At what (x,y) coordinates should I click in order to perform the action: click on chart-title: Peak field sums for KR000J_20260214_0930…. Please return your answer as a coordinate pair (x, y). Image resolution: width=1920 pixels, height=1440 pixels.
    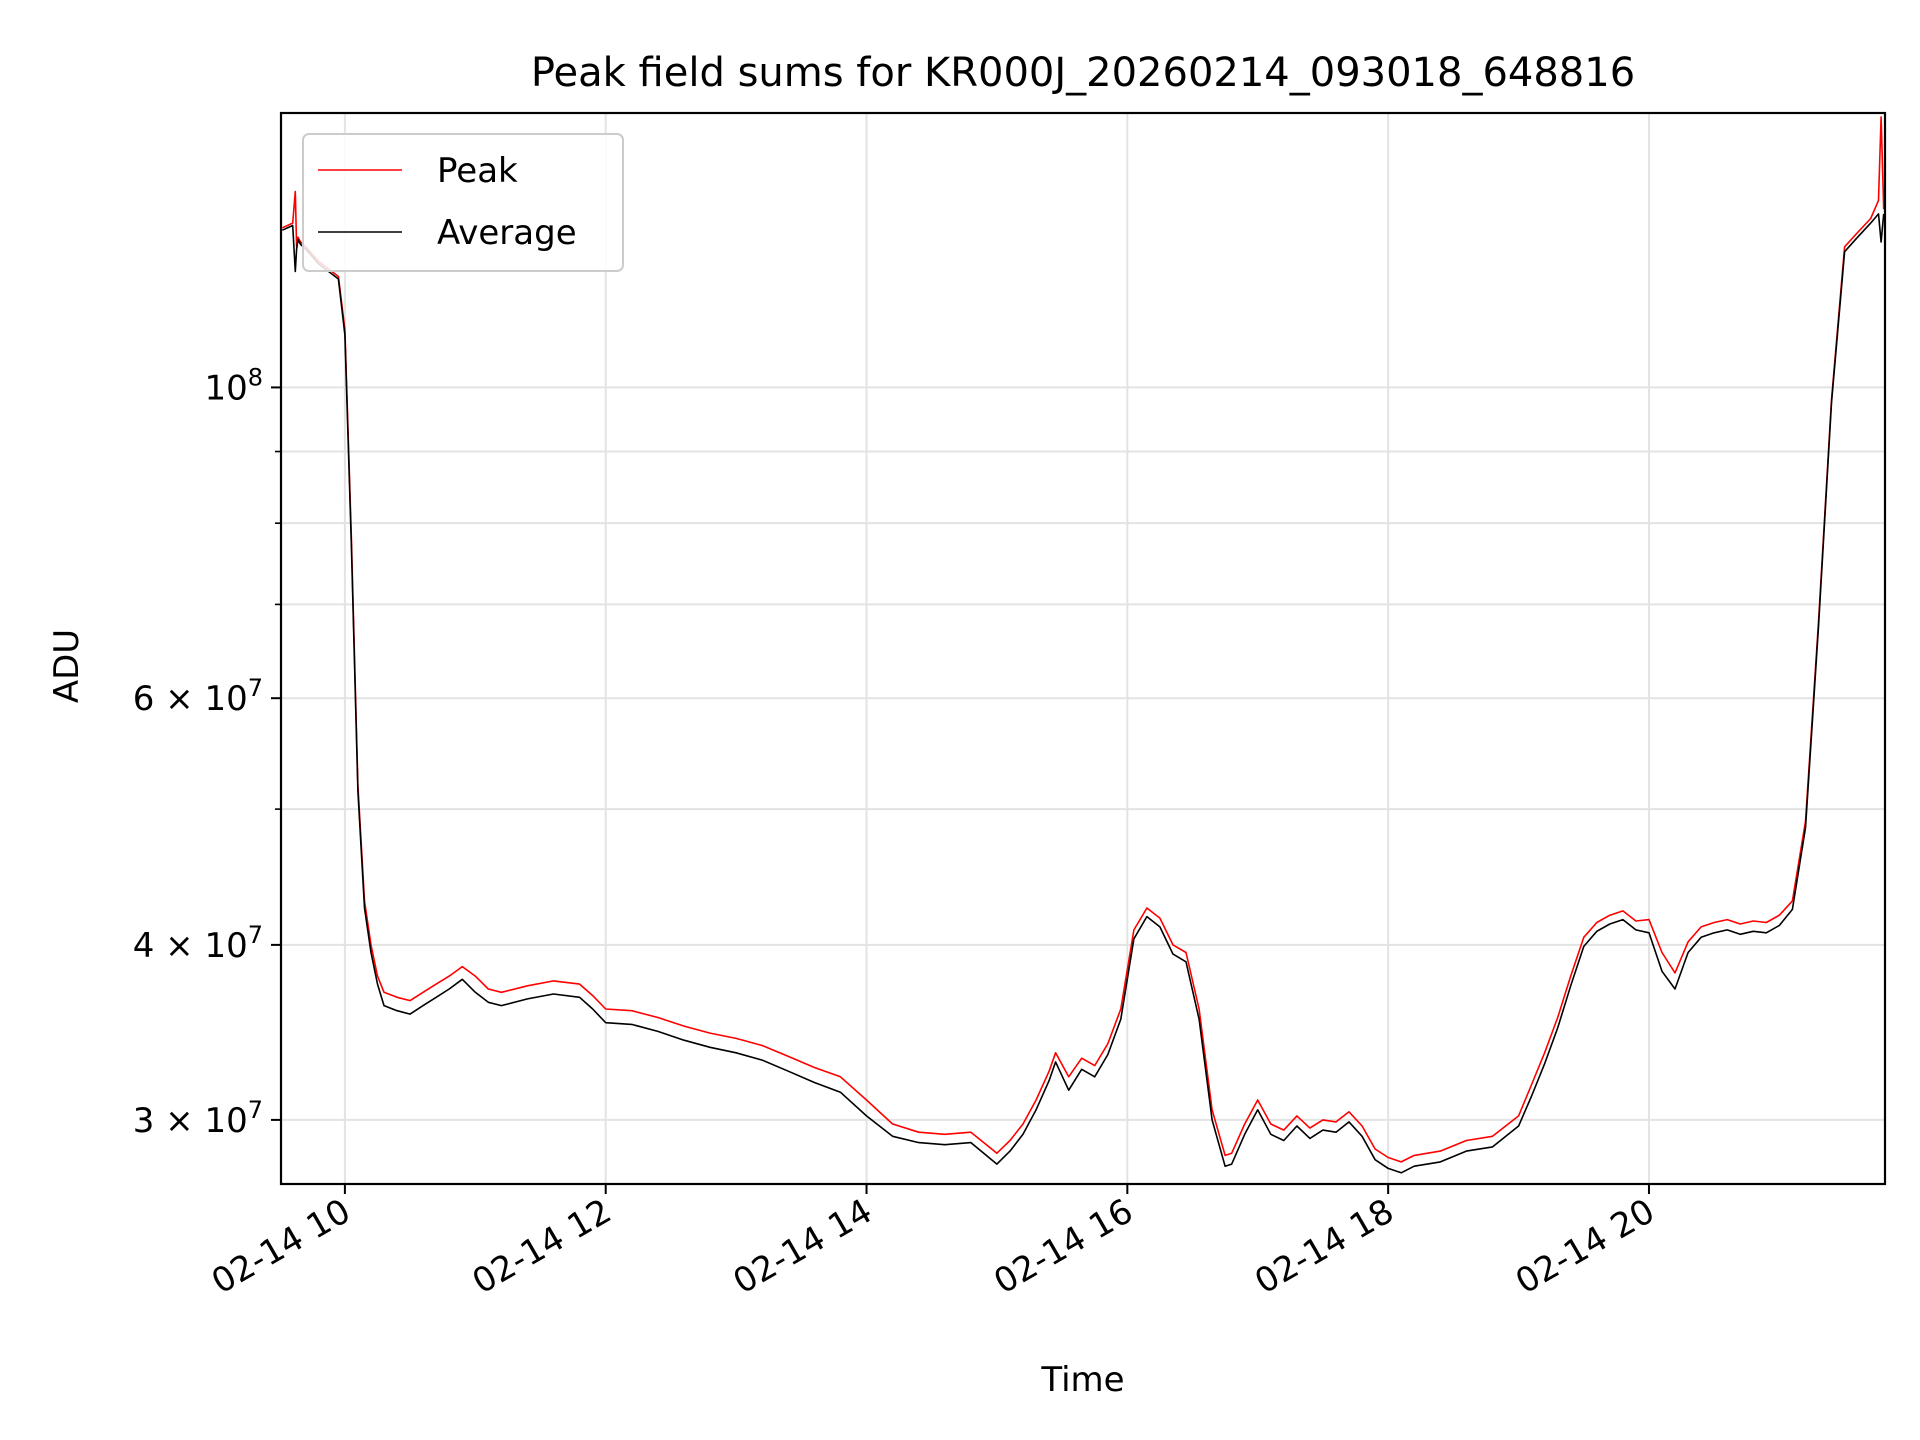
    Looking at the image, I should click on (1083, 73).